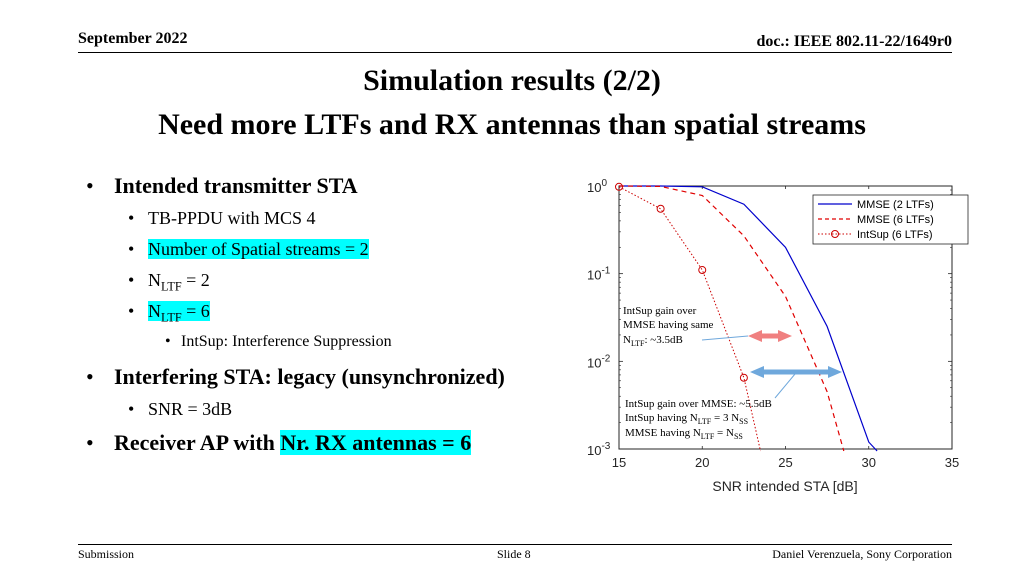 The image size is (1024, 576). I want to click on x-axis-label: SNR intended STA [dB], so click(784, 486).